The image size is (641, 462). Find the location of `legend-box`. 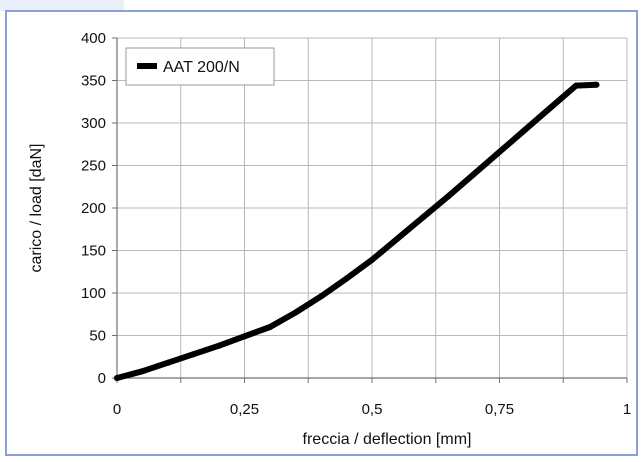

legend-box is located at coordinates (200, 66).